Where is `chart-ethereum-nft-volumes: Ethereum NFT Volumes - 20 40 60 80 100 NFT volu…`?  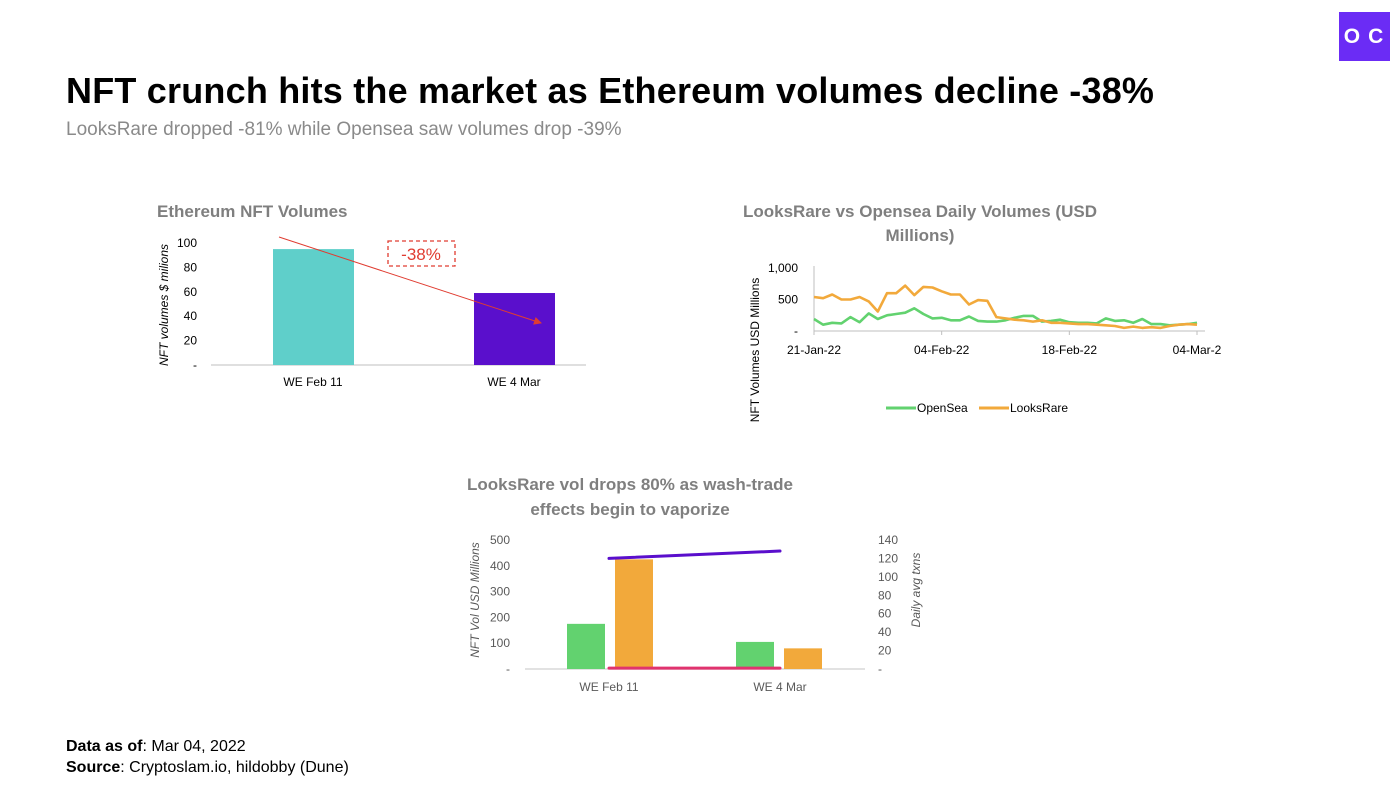
chart-ethereum-nft-volumes: Ethereum NFT Volumes - 20 40 60 80 100 NFT volu… is located at coordinates (371, 295).